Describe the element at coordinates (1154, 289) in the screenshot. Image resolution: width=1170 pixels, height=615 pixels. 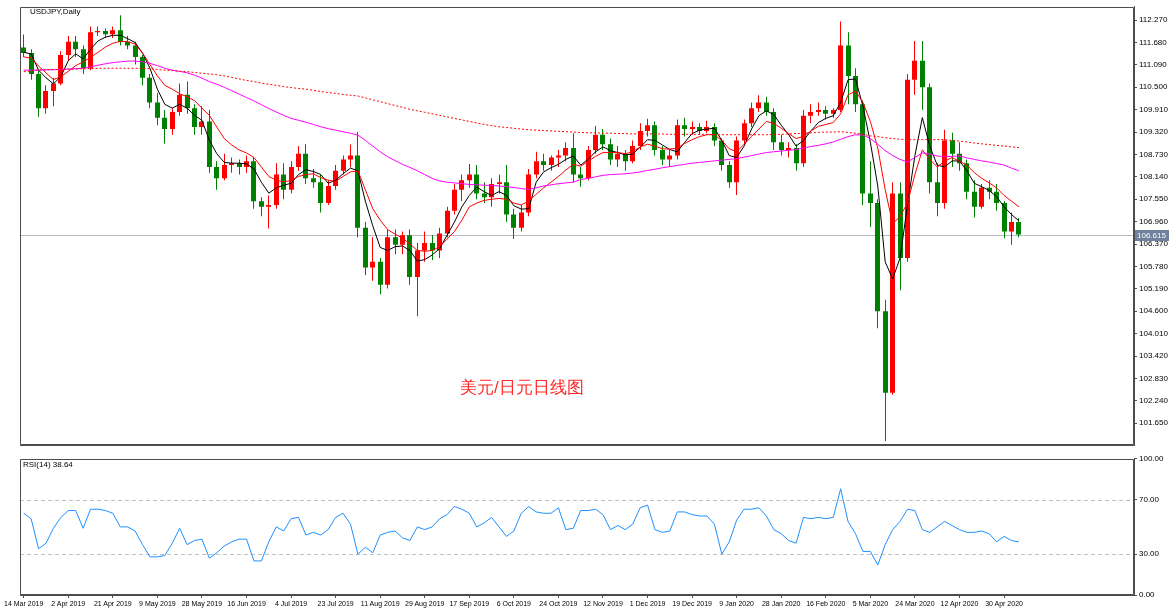
I see `y-tick-label: 105.190` at that location.